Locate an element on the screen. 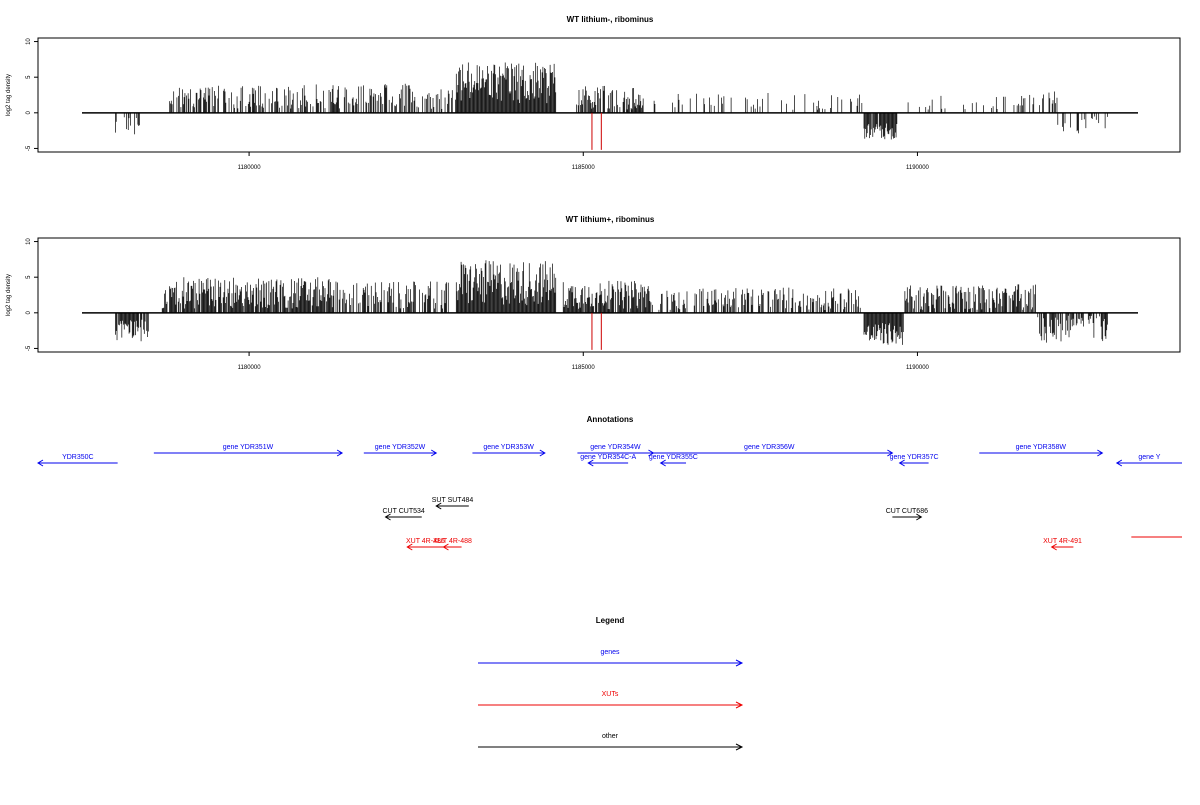 The image size is (1200, 805). feature-label: gene YDR352W is located at coordinates (400, 447).